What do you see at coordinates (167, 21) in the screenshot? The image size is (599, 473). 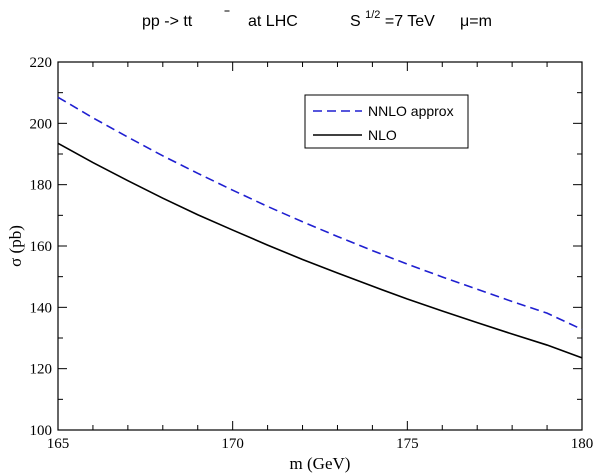 I see `title-process: pp -> tt` at bounding box center [167, 21].